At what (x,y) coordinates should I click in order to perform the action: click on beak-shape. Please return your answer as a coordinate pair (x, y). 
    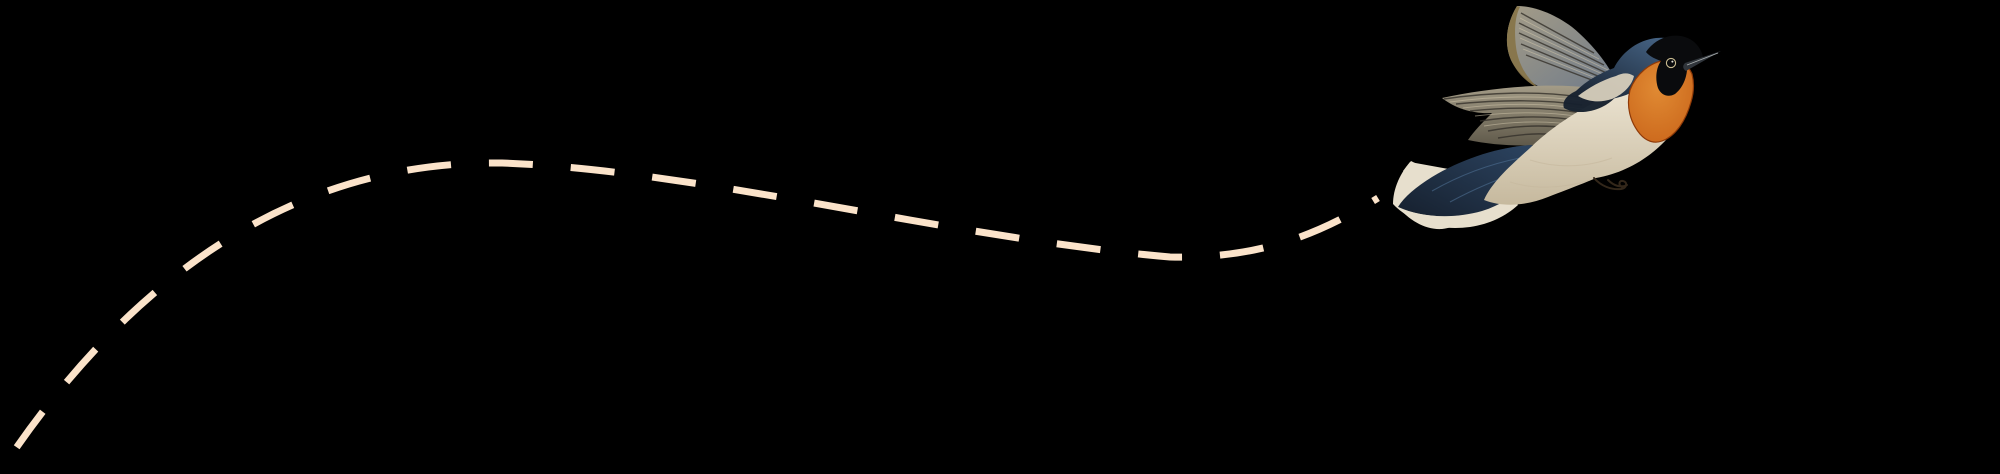
    Looking at the image, I should click on (1702, 61).